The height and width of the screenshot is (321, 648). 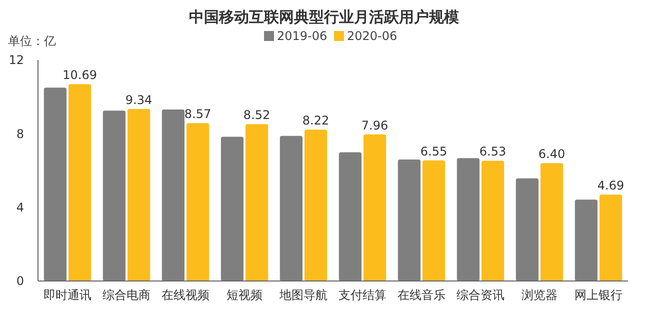 What do you see at coordinates (598, 295) in the screenshot?
I see `x-tick-label: 网上银行` at bounding box center [598, 295].